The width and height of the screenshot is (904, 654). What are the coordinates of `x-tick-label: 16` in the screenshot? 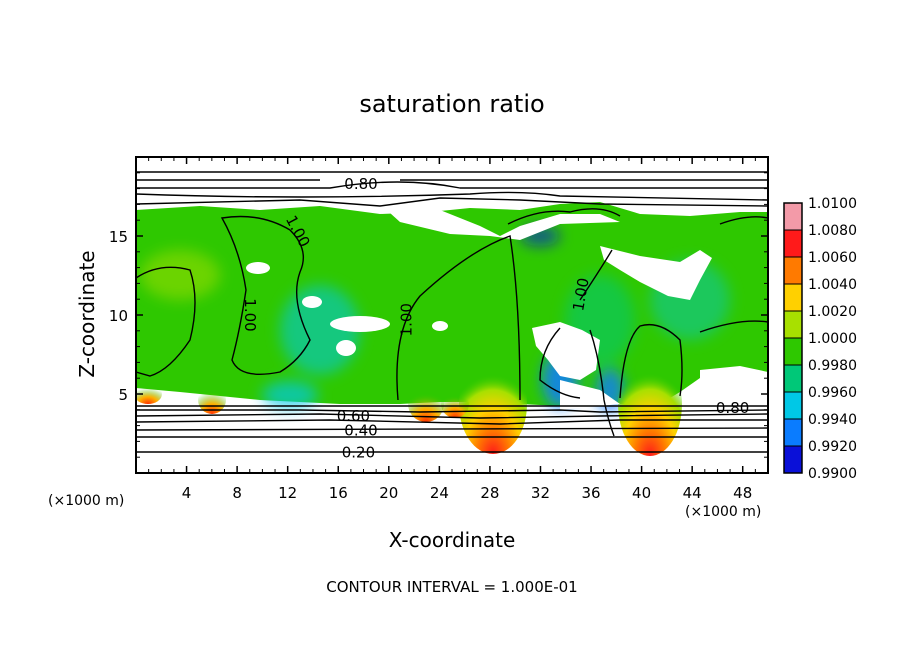 It's located at (338, 493).